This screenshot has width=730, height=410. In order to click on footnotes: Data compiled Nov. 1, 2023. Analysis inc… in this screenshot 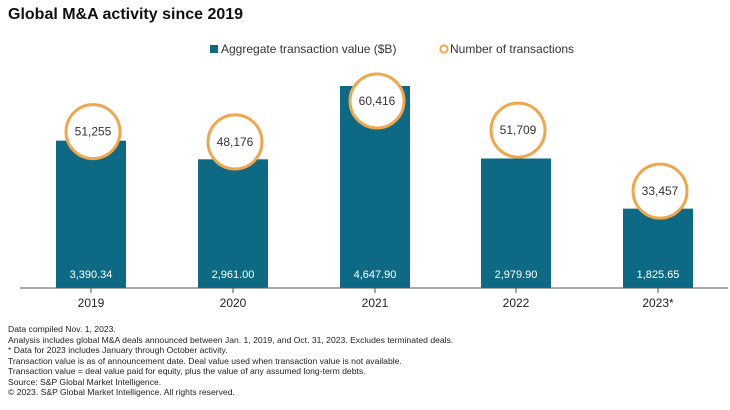, I will do `click(230, 361)`.